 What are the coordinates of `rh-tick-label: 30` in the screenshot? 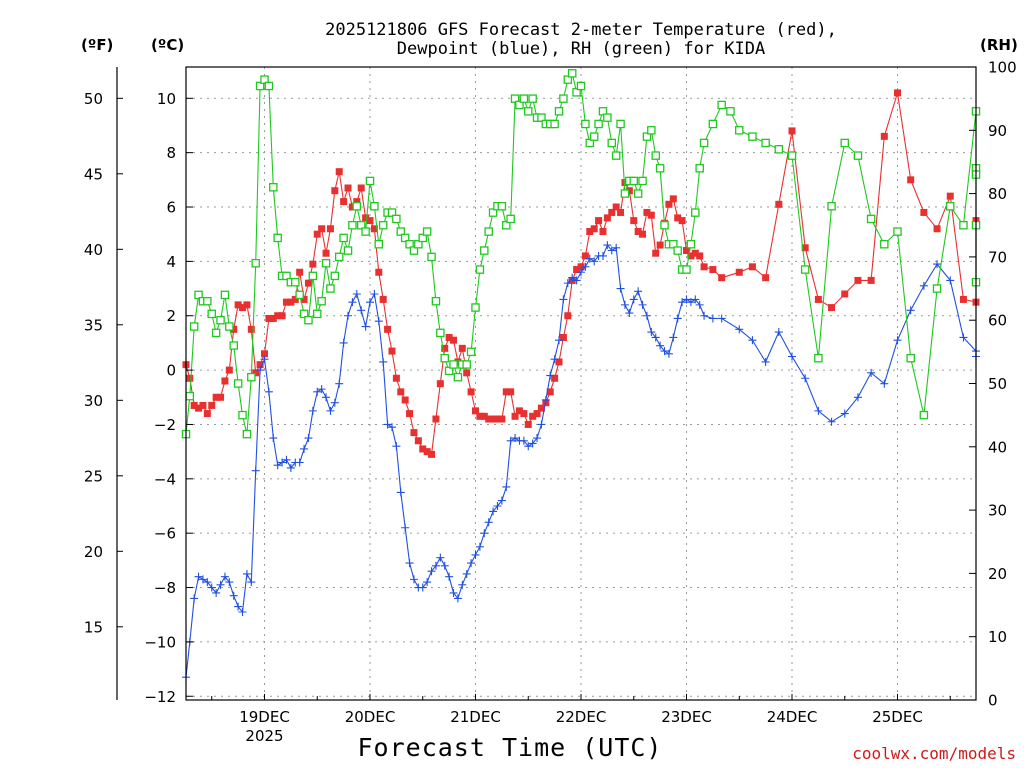 It's located at (997, 511).